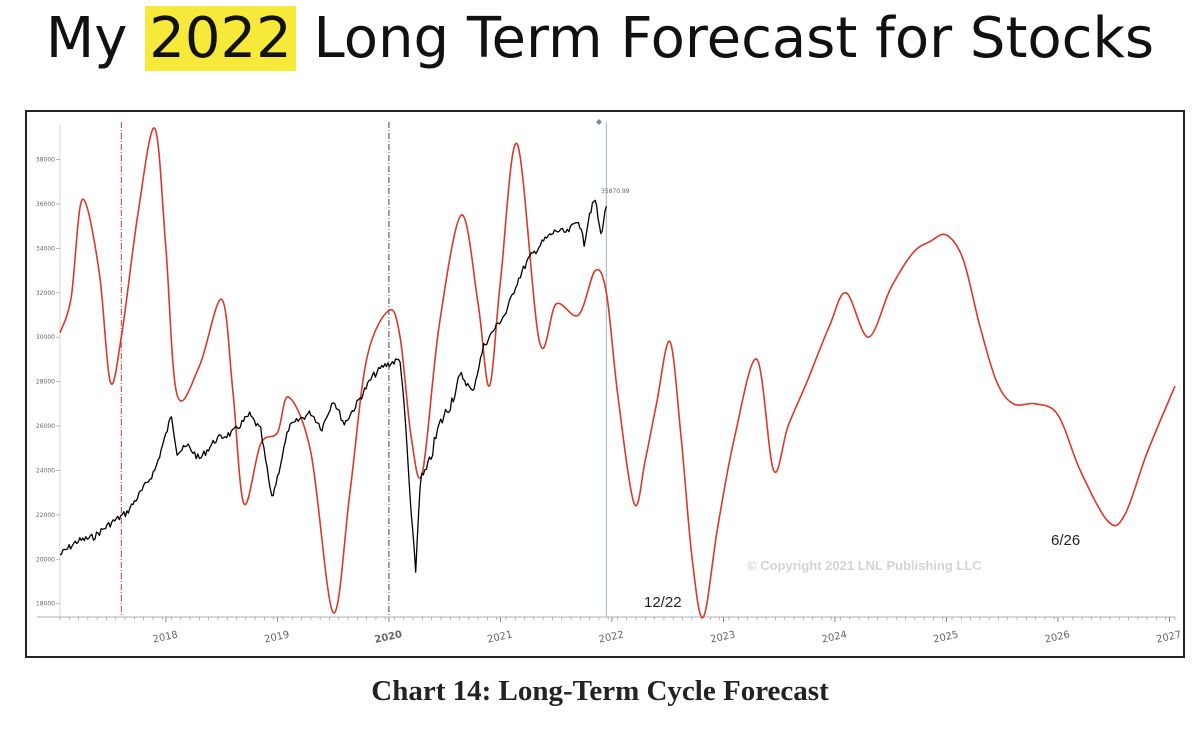 This screenshot has width=1200, height=740. What do you see at coordinates (600, 691) in the screenshot?
I see `chart-caption: Chart 14: Long-Term Cycle Forecast` at bounding box center [600, 691].